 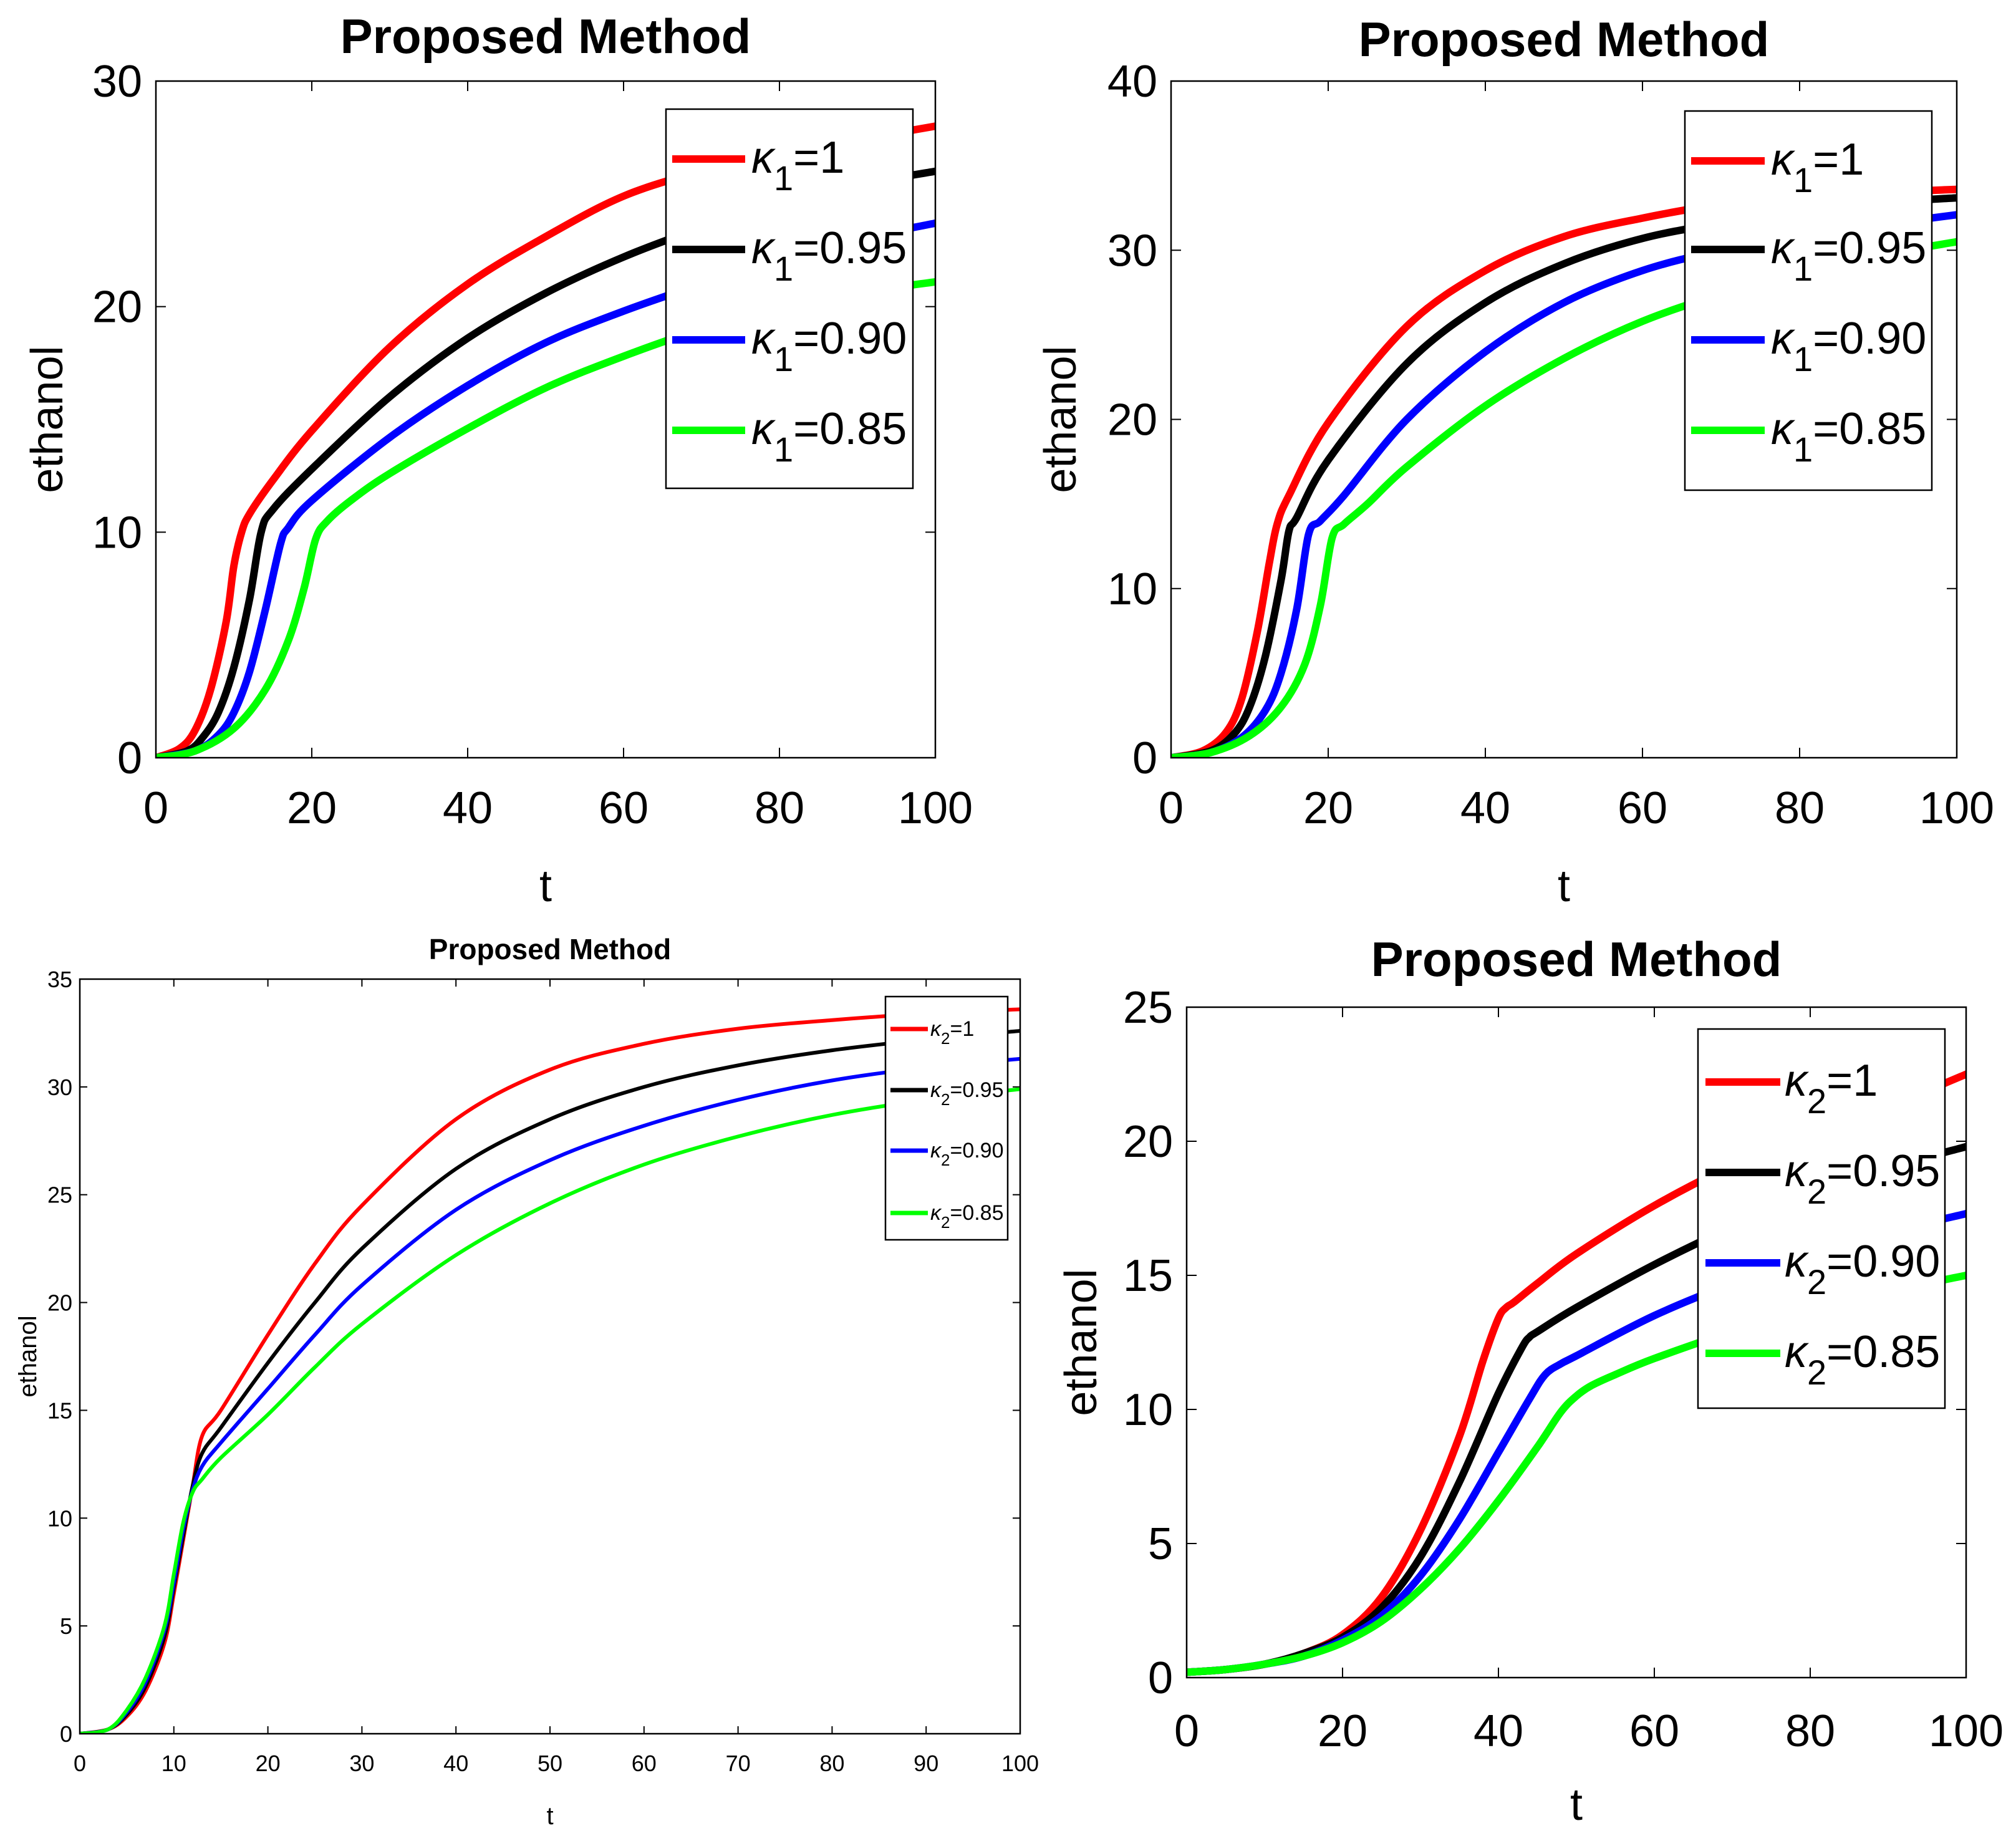 I want to click on x-tick-label: 30, so click(x=361, y=1763).